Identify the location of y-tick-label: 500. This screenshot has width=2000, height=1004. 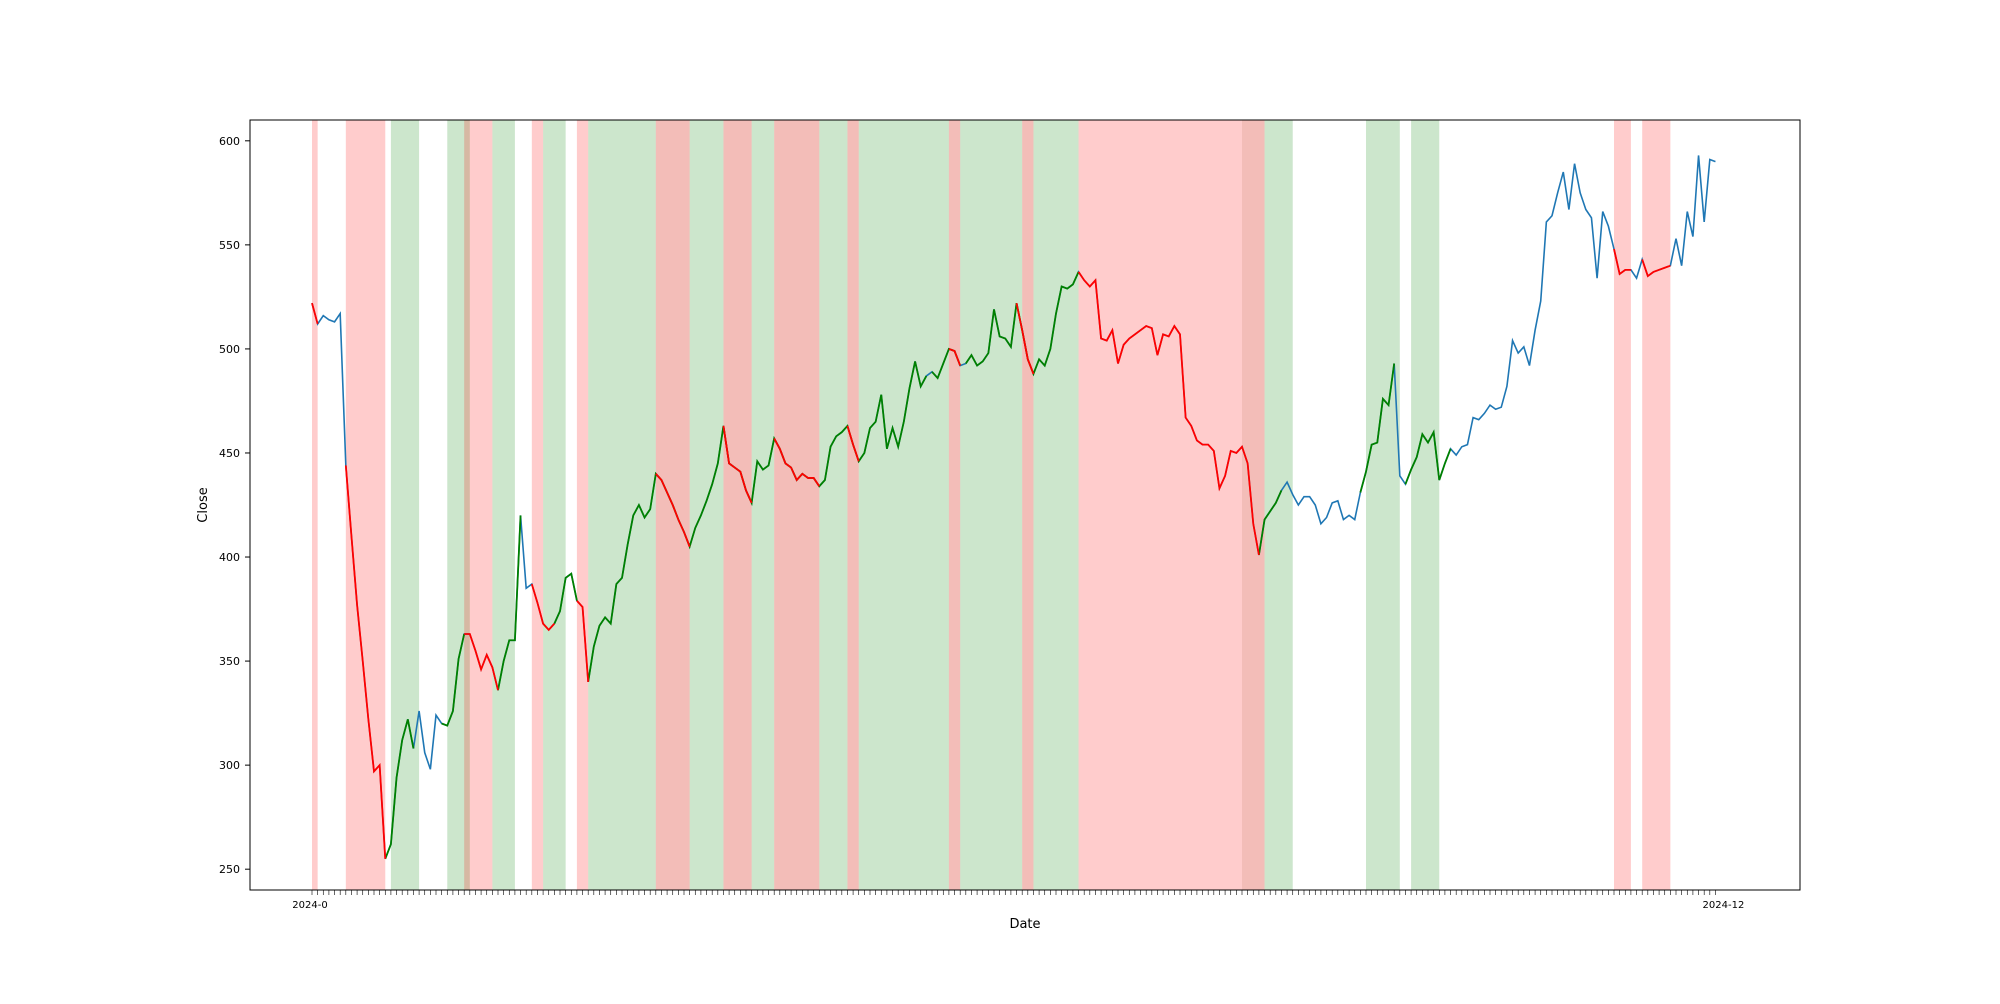
(229, 349).